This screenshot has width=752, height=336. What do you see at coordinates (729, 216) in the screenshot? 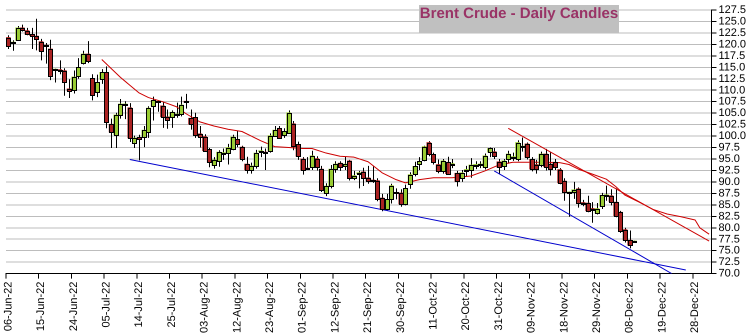
I see `y-tick-label: 82.5` at bounding box center [729, 216].